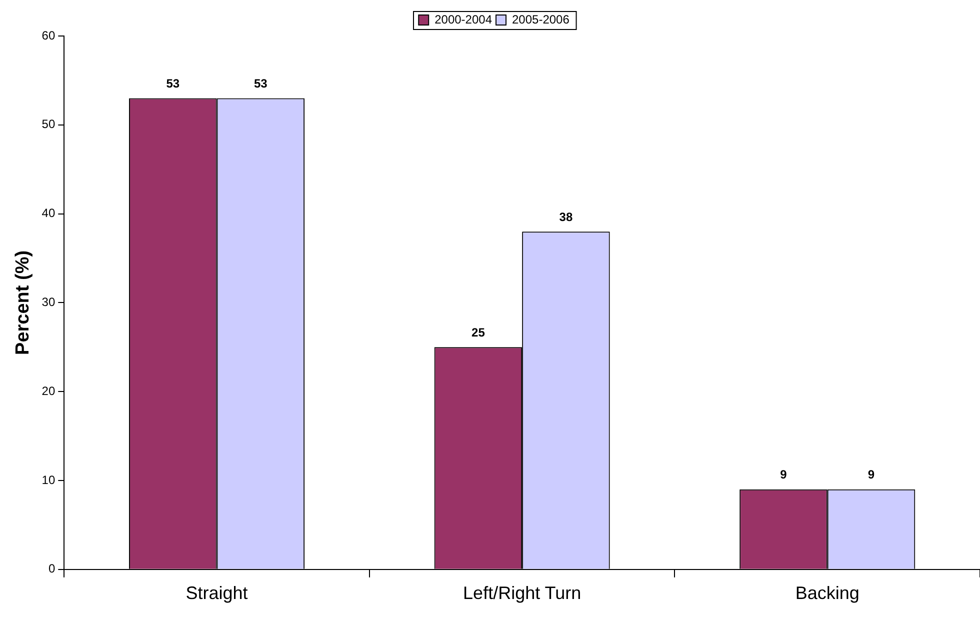 The width and height of the screenshot is (980, 621). I want to click on legend-label: 2005-2006, so click(541, 19).